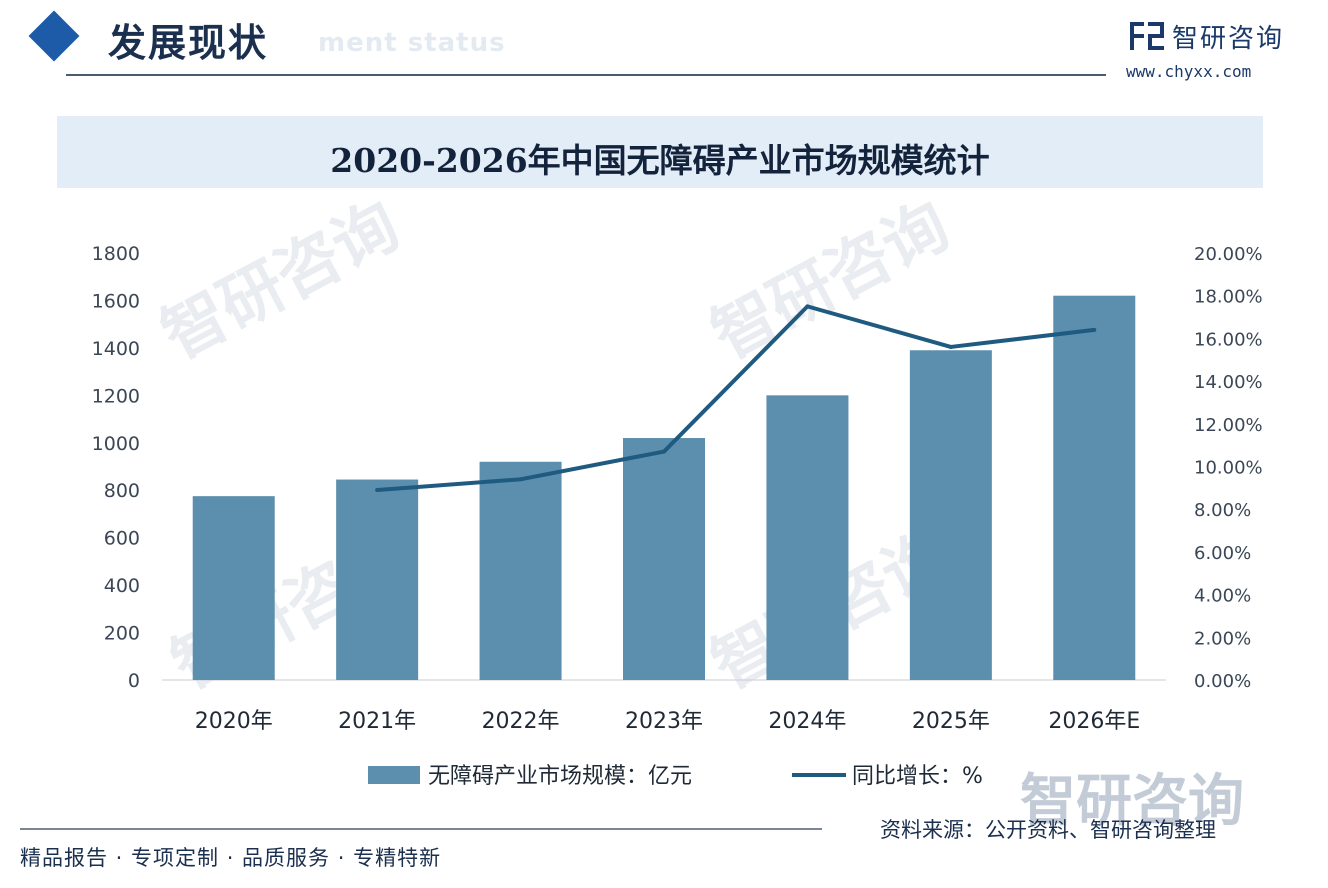 The height and width of the screenshot is (888, 1328). I want to click on y-right-tick-label: 18.00%, so click(1228, 297).